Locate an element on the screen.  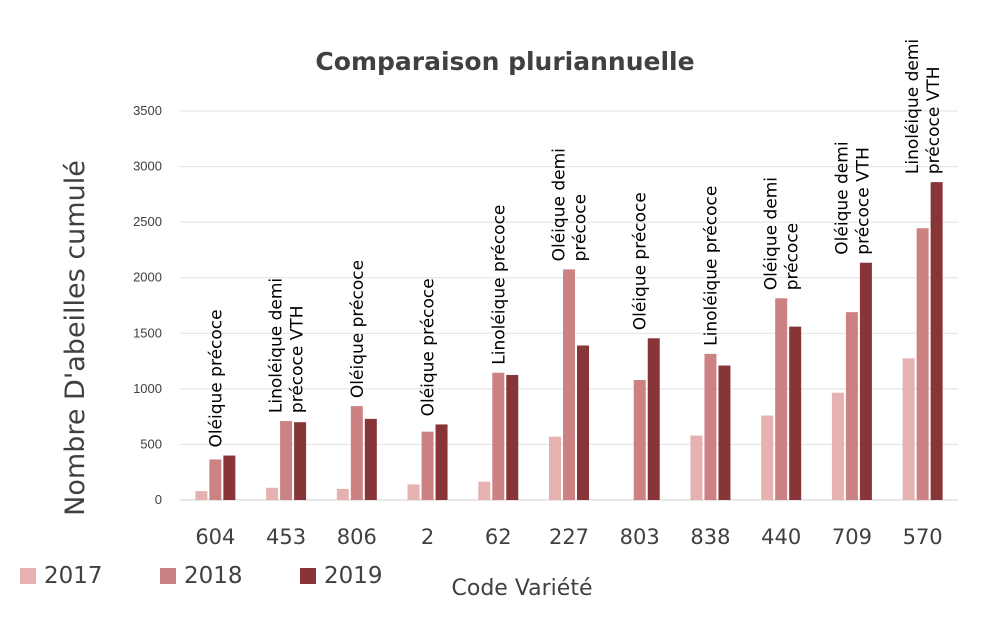
x-axis-label: Code Variété is located at coordinates (522, 588).